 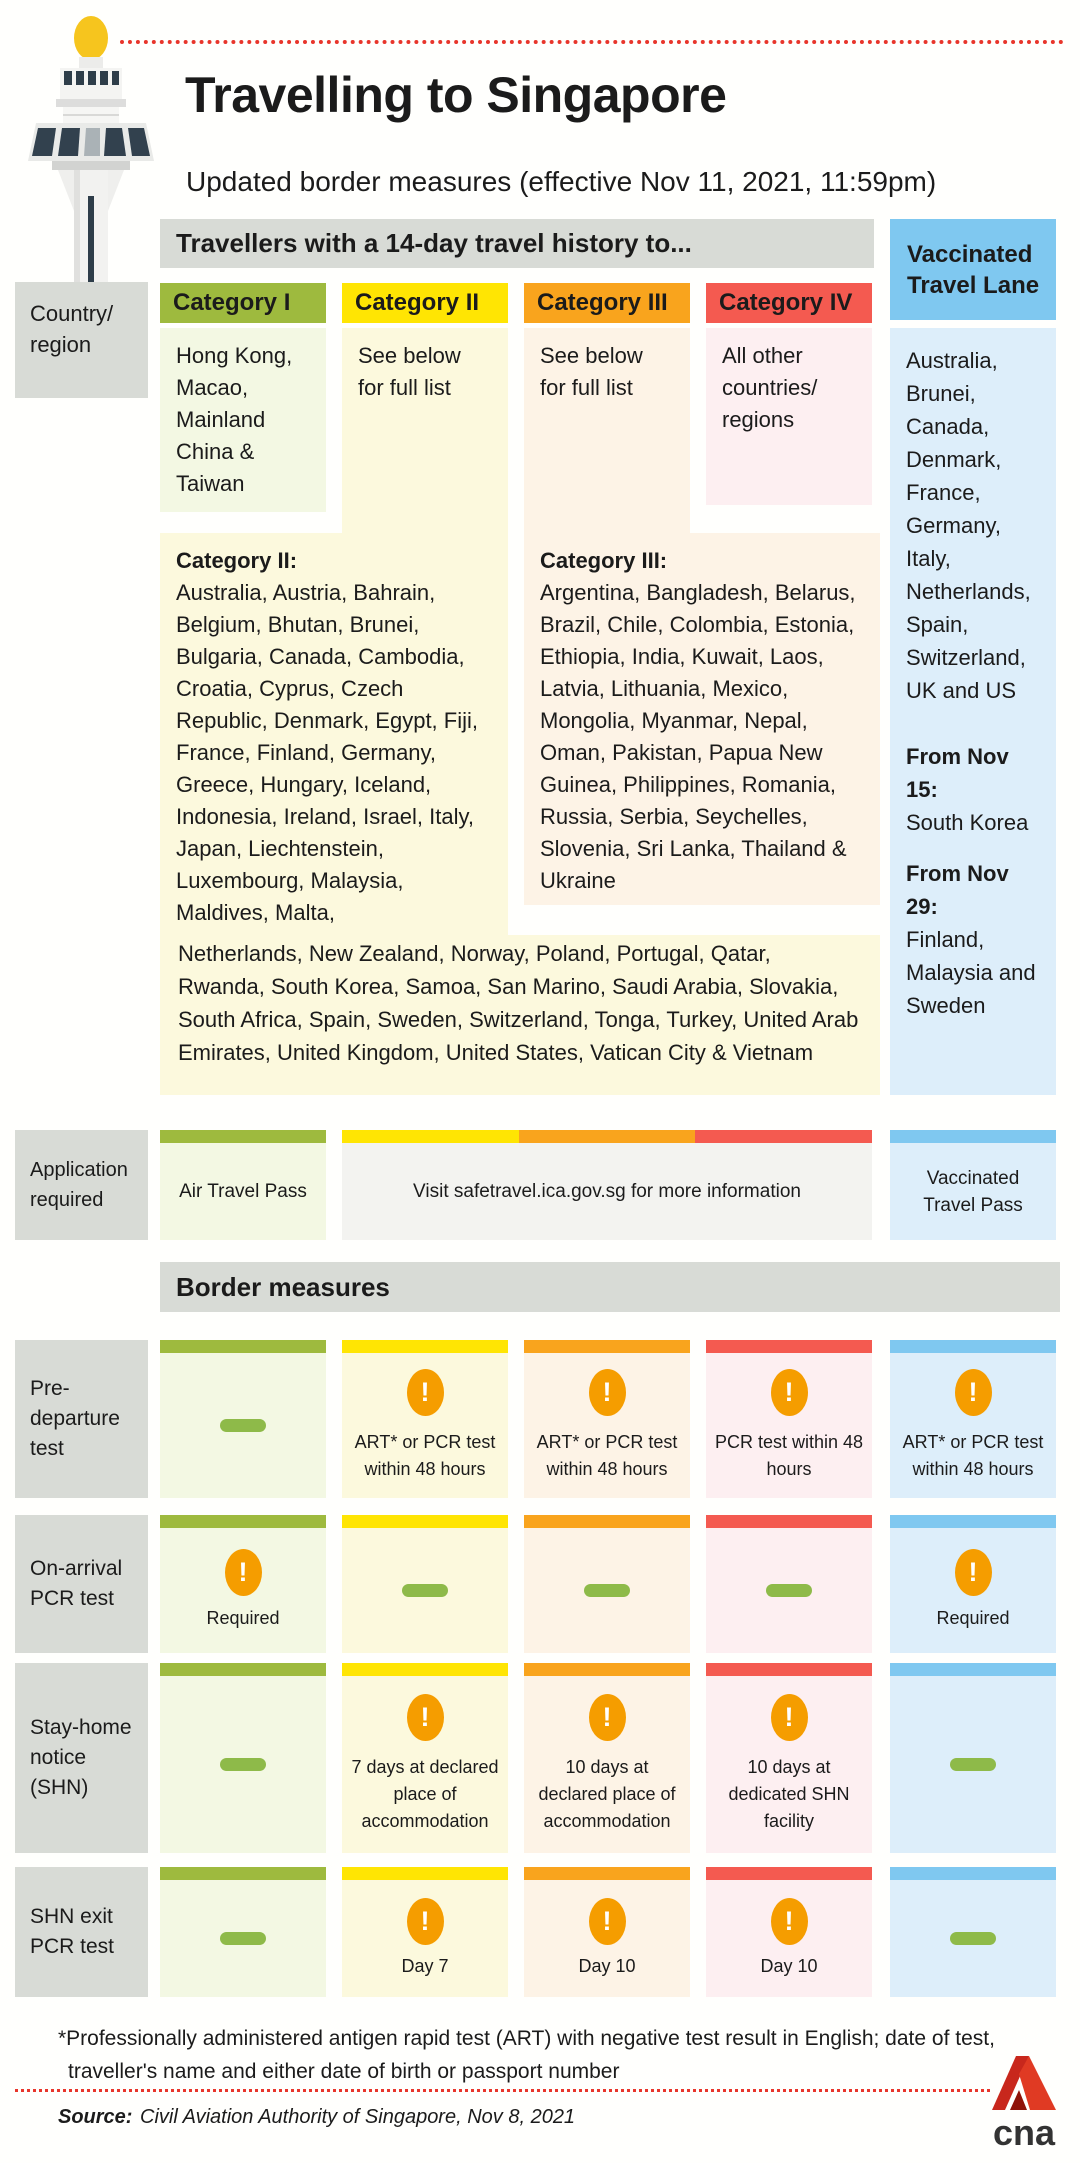 I want to click on application-cell-cat1: Air Travel Pass, so click(x=243, y=1185).